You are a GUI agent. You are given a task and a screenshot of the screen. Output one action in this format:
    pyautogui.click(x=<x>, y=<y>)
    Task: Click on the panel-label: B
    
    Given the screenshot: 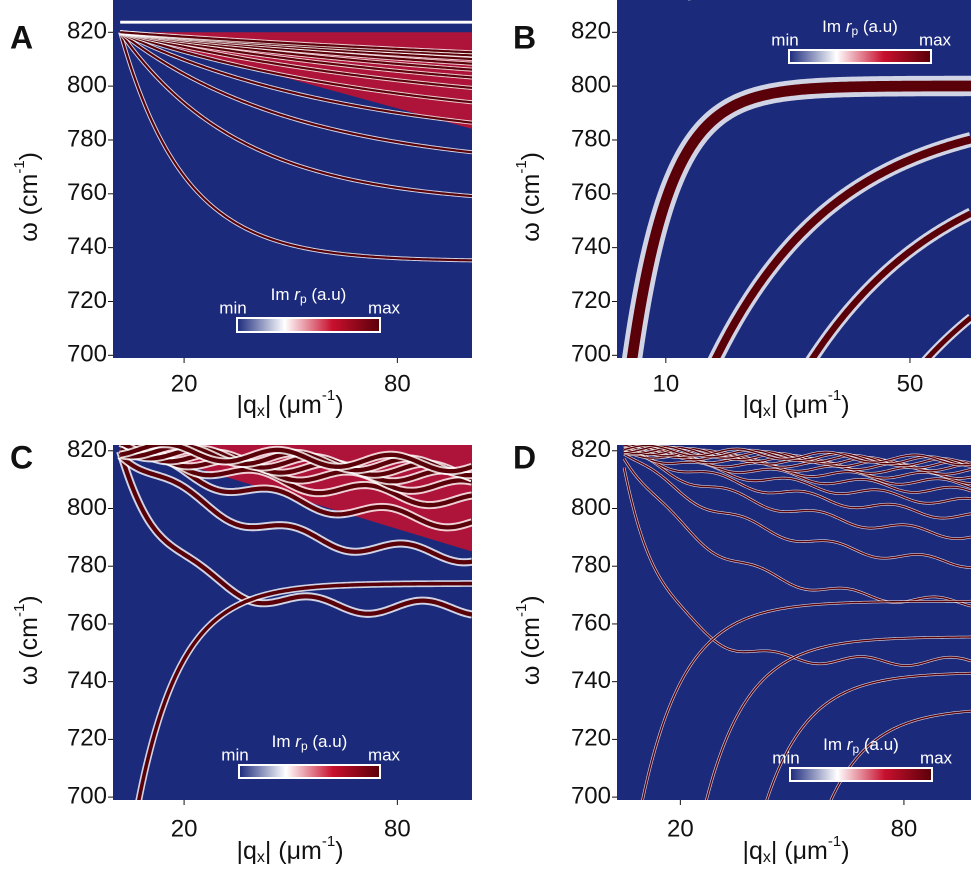 What is the action you would take?
    pyautogui.click(x=524, y=37)
    